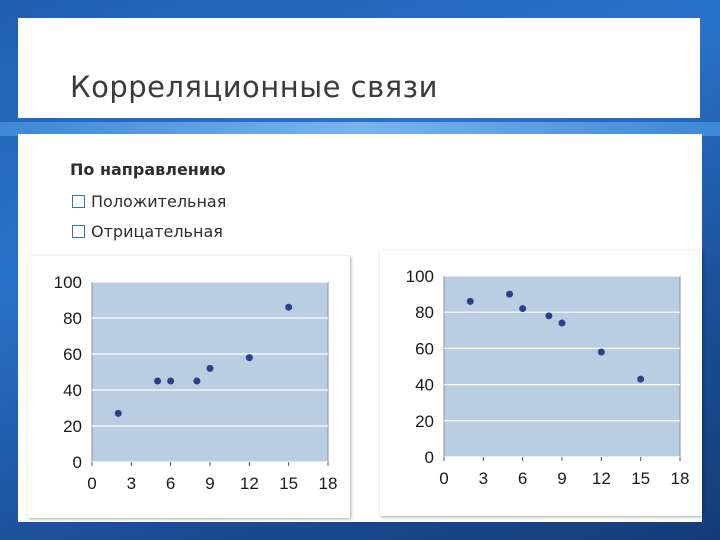 This screenshot has height=540, width=720. Describe the element at coordinates (254, 87) in the screenshot. I see `slide-title: Корреляционные связи` at that location.